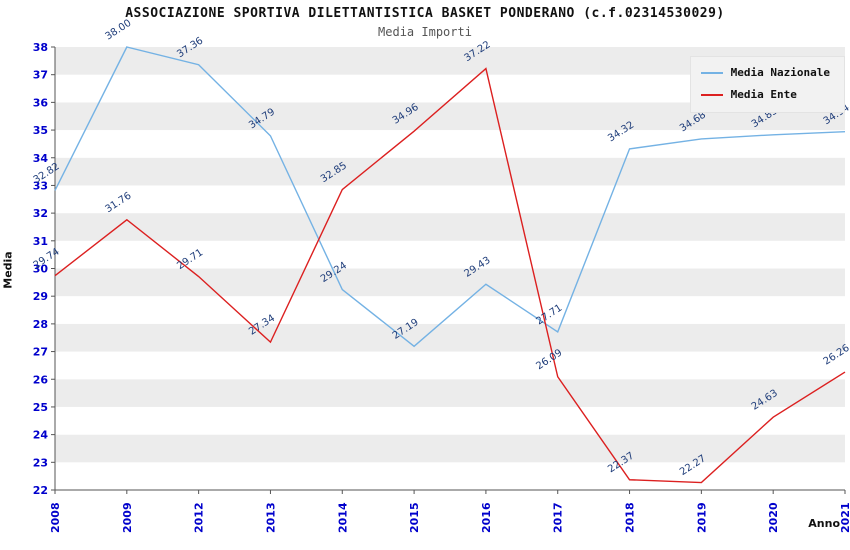 This screenshot has height=550, width=850. Describe the element at coordinates (773, 517) in the screenshot. I see `svg-text: 2020` at that location.